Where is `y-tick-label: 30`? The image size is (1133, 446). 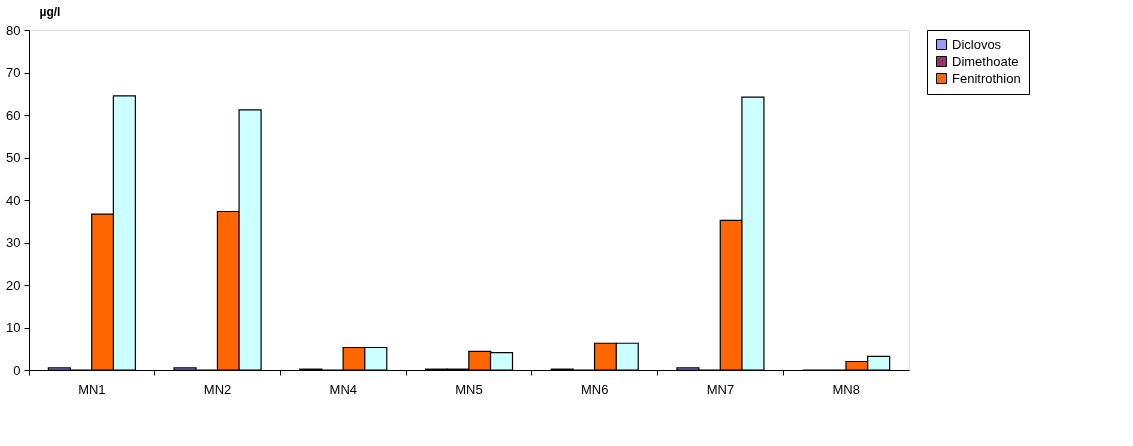 y-tick-label: 30 is located at coordinates (13, 242).